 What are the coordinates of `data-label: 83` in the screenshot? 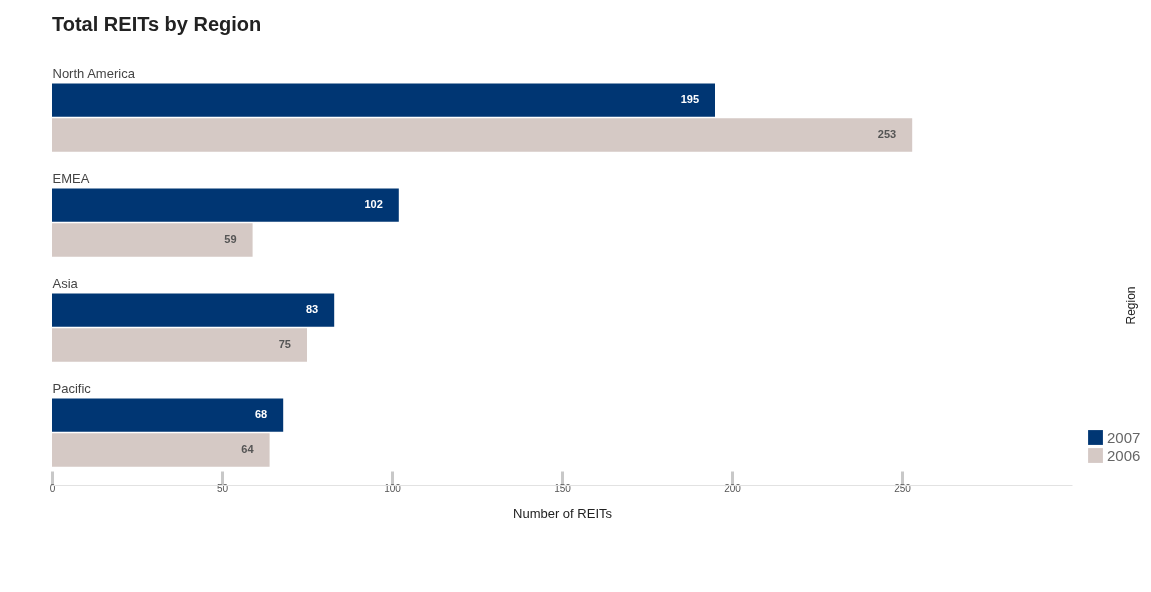 It's located at (312, 309).